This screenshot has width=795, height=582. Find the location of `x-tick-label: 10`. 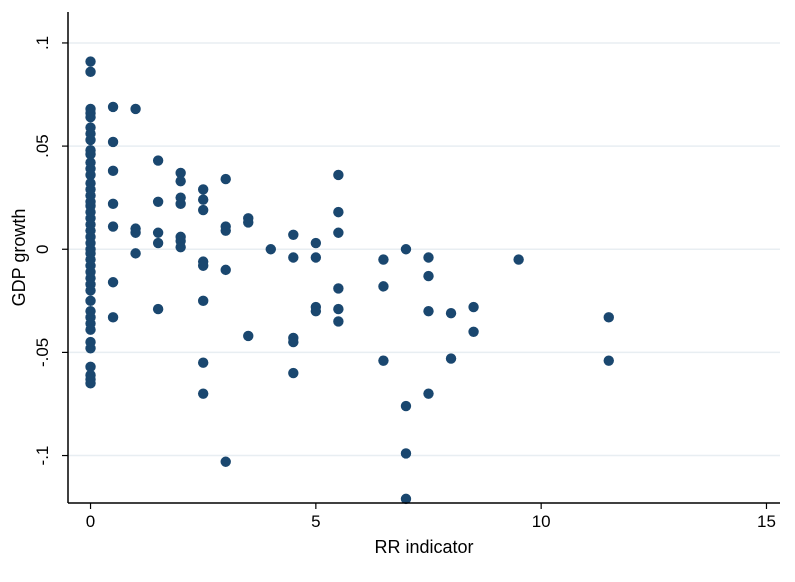

x-tick-label: 10 is located at coordinates (541, 521).